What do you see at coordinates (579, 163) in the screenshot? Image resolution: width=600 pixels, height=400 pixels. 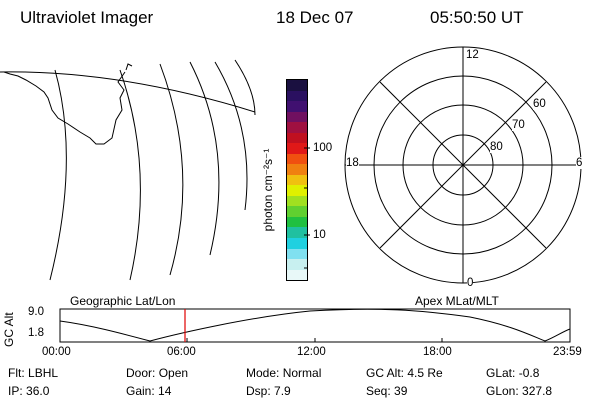 I see `mlt-label-6: 6` at bounding box center [579, 163].